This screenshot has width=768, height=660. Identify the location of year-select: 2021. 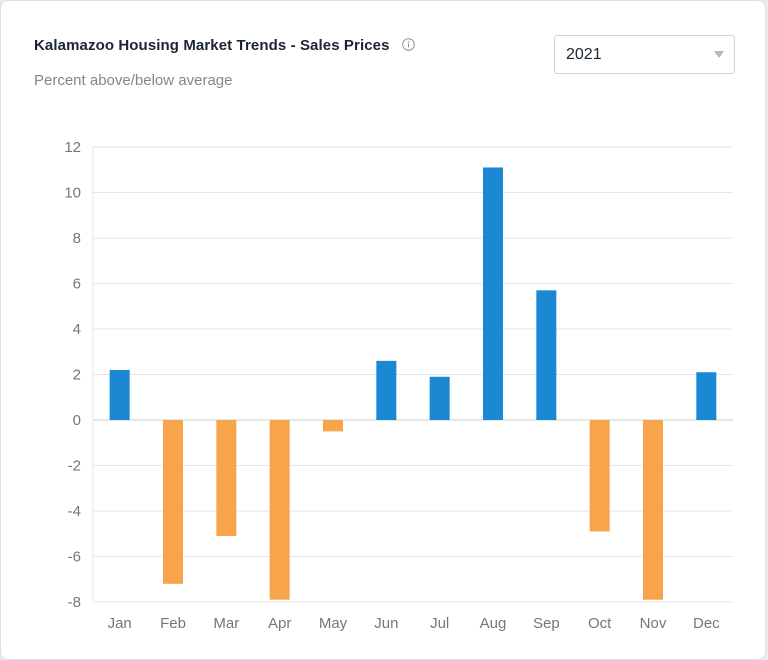
(644, 54).